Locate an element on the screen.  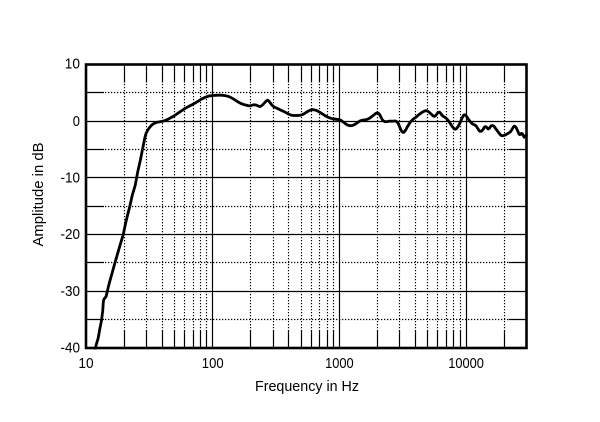
svg-text: Frequency in Hz is located at coordinates (307, 386).